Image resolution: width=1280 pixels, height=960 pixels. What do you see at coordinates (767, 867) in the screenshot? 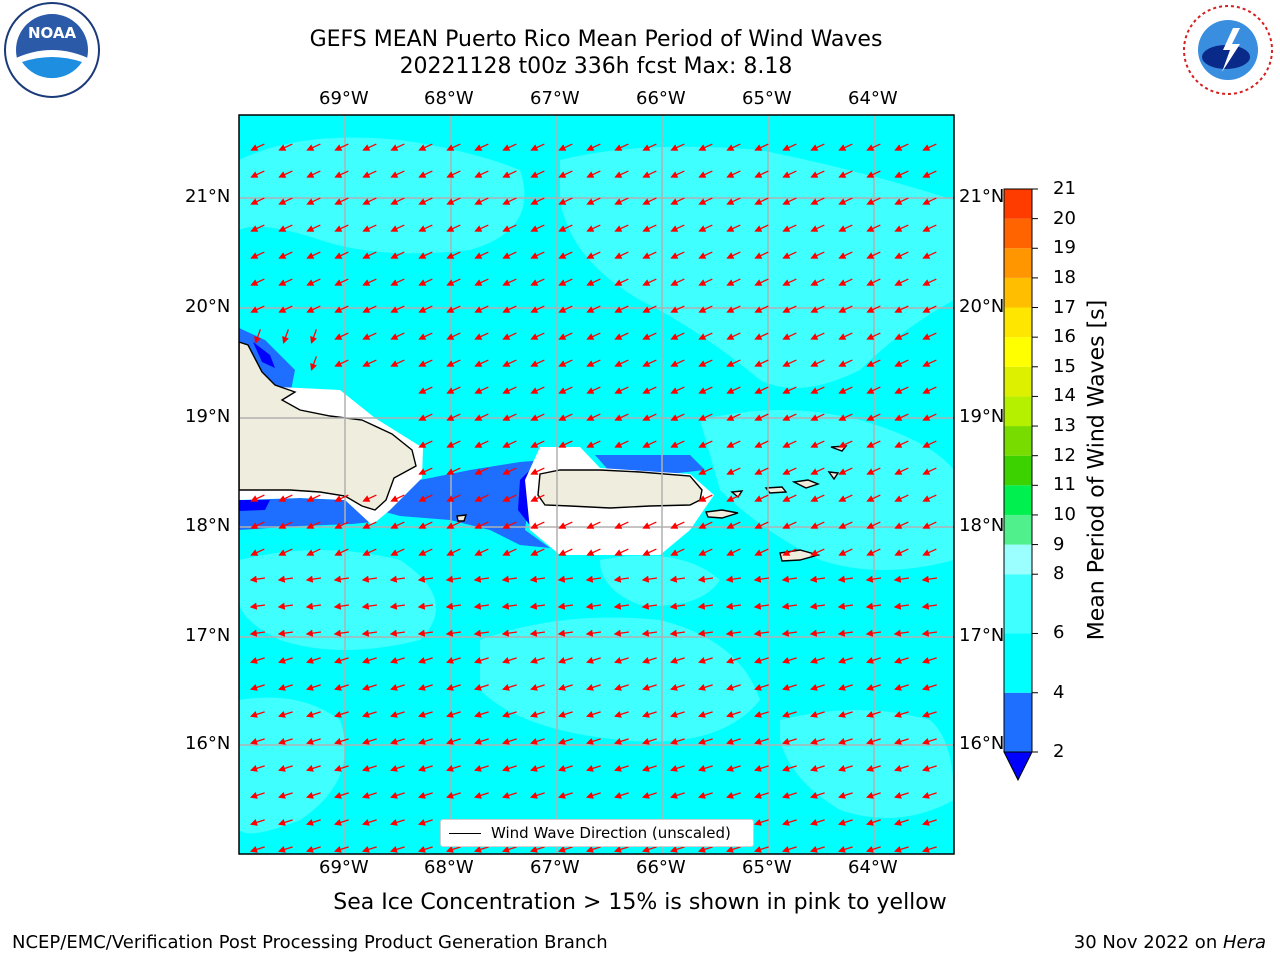
I see `lon-label-bottom: 65°W` at bounding box center [767, 867].